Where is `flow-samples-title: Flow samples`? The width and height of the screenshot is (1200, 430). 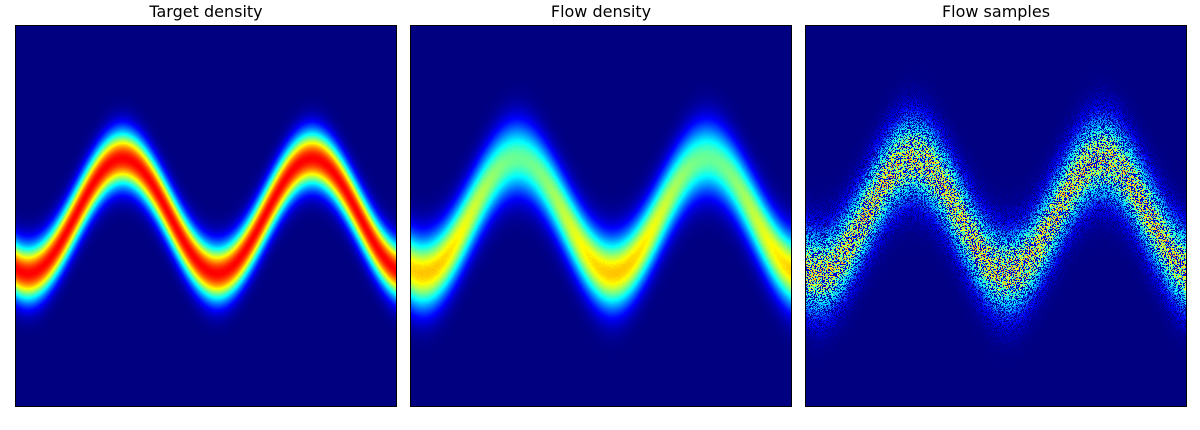
flow-samples-title: Flow samples is located at coordinates (996, 11).